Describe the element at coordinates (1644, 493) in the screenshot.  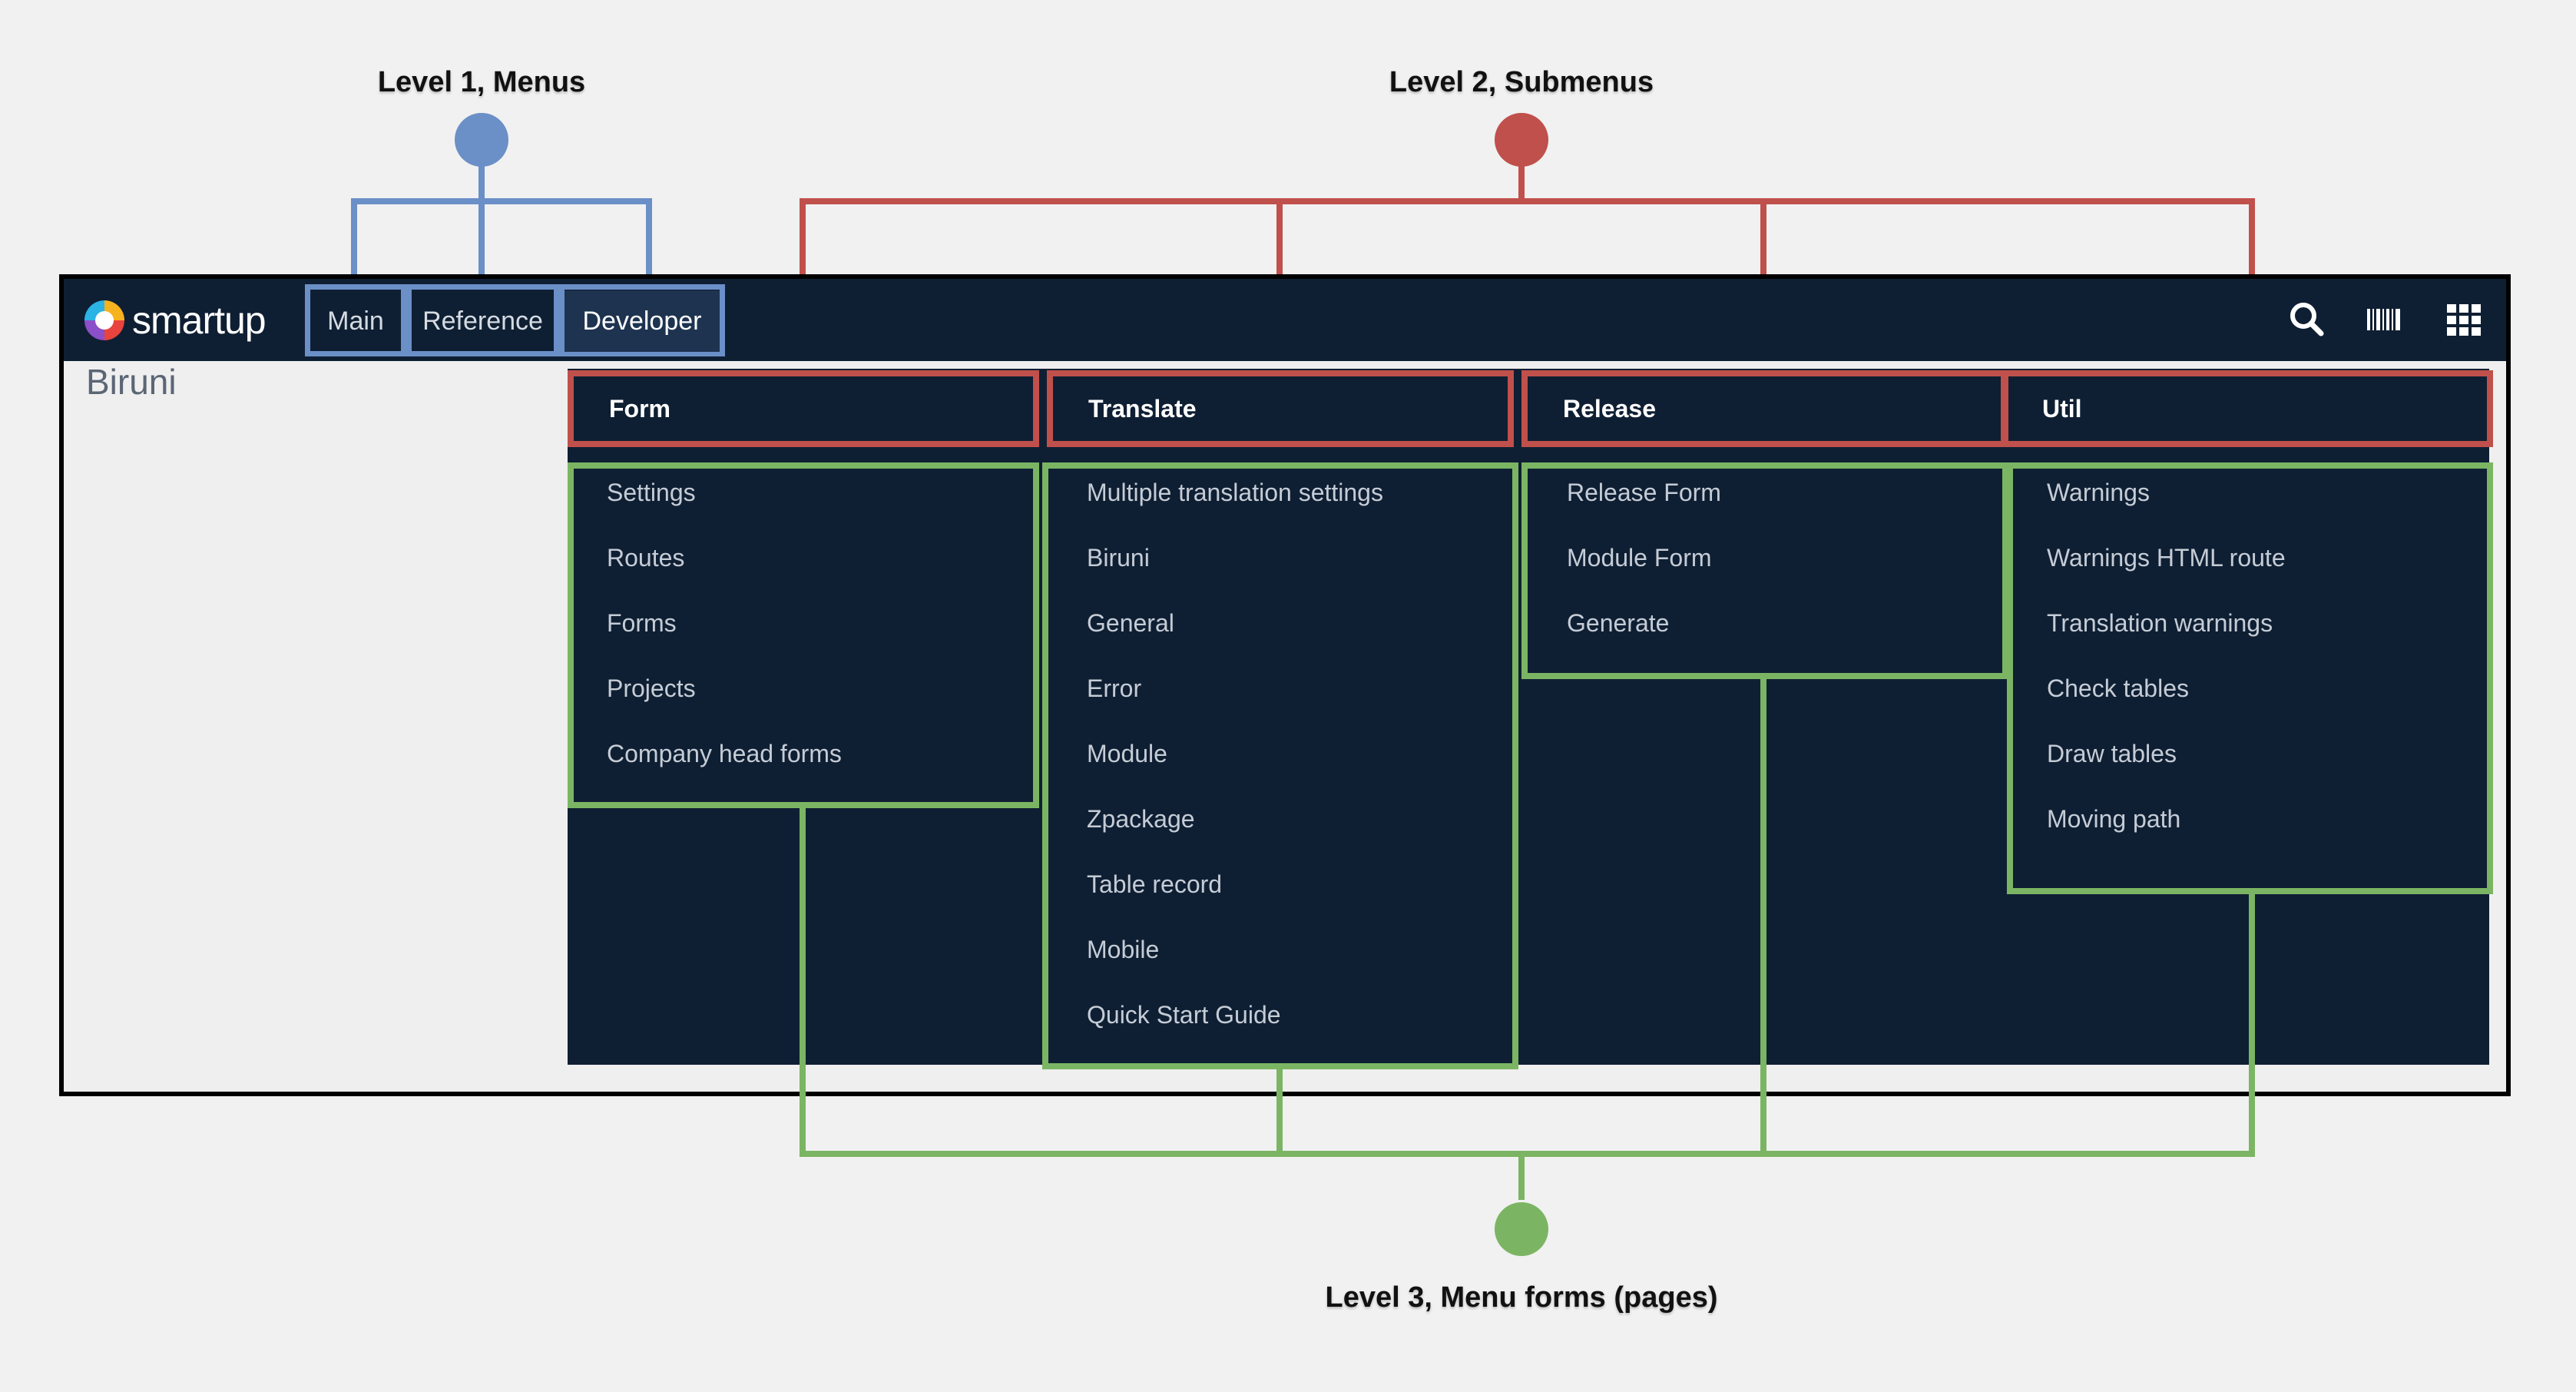
I see `release-item-release-form: Release Form` at that location.